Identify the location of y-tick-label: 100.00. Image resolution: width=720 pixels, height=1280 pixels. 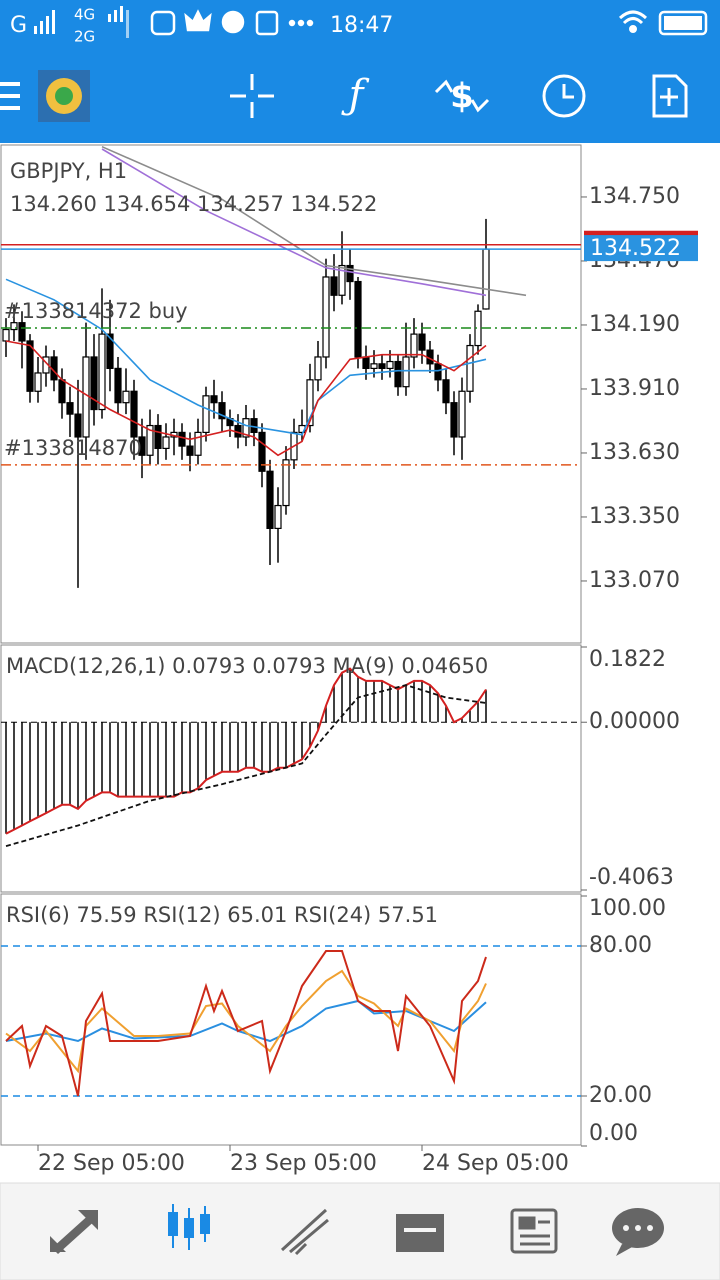
(627, 908).